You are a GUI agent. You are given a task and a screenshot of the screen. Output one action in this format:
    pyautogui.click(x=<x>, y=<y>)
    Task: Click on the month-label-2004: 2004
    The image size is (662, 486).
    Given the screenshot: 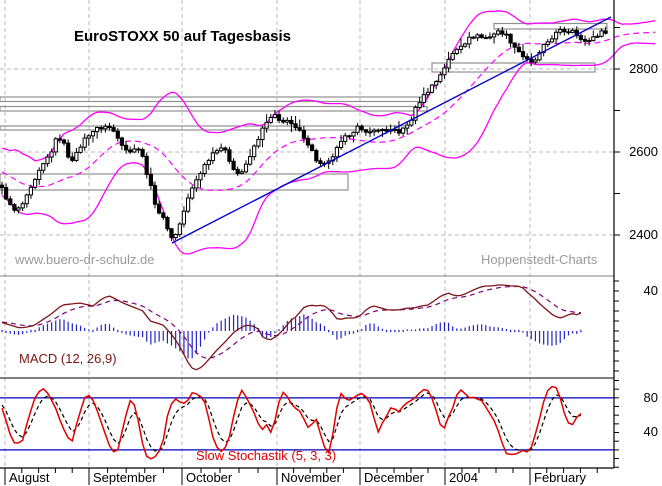 What is the action you would take?
    pyautogui.click(x=463, y=477)
    